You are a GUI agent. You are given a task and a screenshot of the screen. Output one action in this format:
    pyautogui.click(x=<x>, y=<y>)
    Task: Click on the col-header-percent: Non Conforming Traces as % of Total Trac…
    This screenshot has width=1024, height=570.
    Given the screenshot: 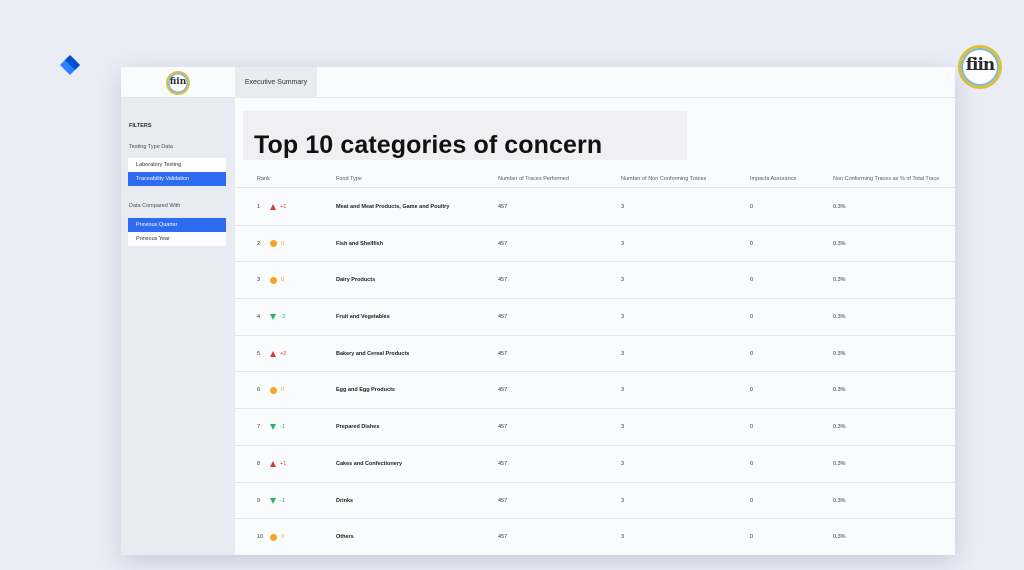 What is the action you would take?
    pyautogui.click(x=886, y=179)
    